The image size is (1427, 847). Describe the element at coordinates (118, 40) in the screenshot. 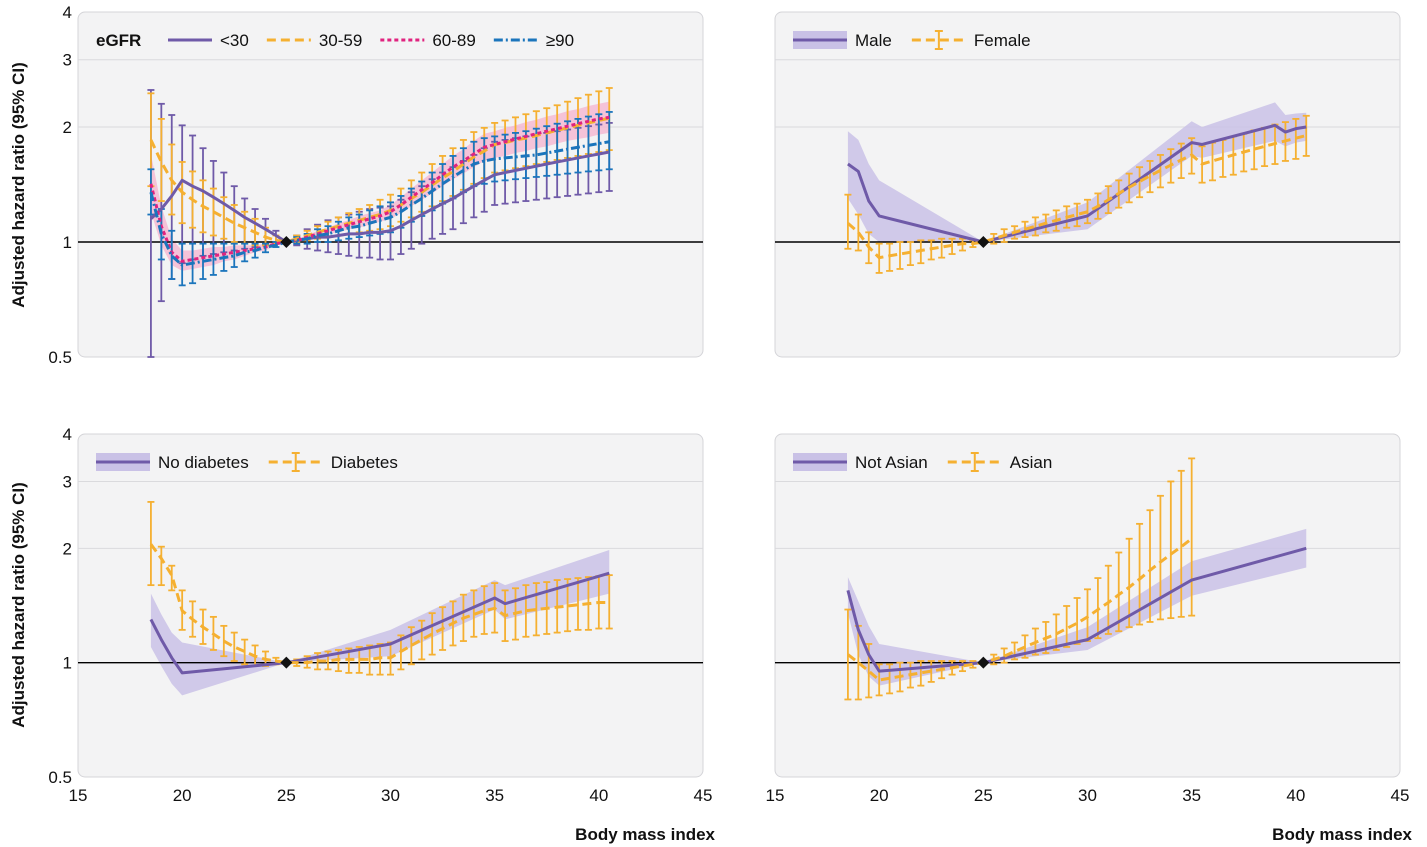

I see `legend-title: eGFR` at that location.